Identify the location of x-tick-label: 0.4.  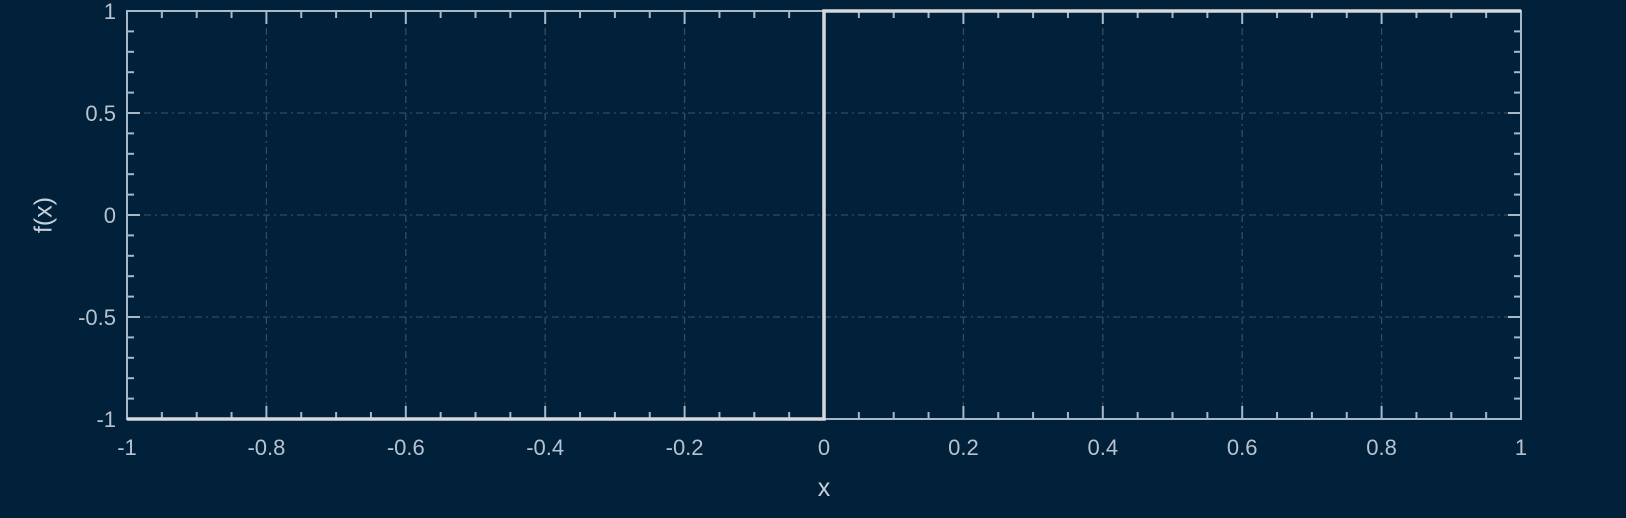
(1103, 447).